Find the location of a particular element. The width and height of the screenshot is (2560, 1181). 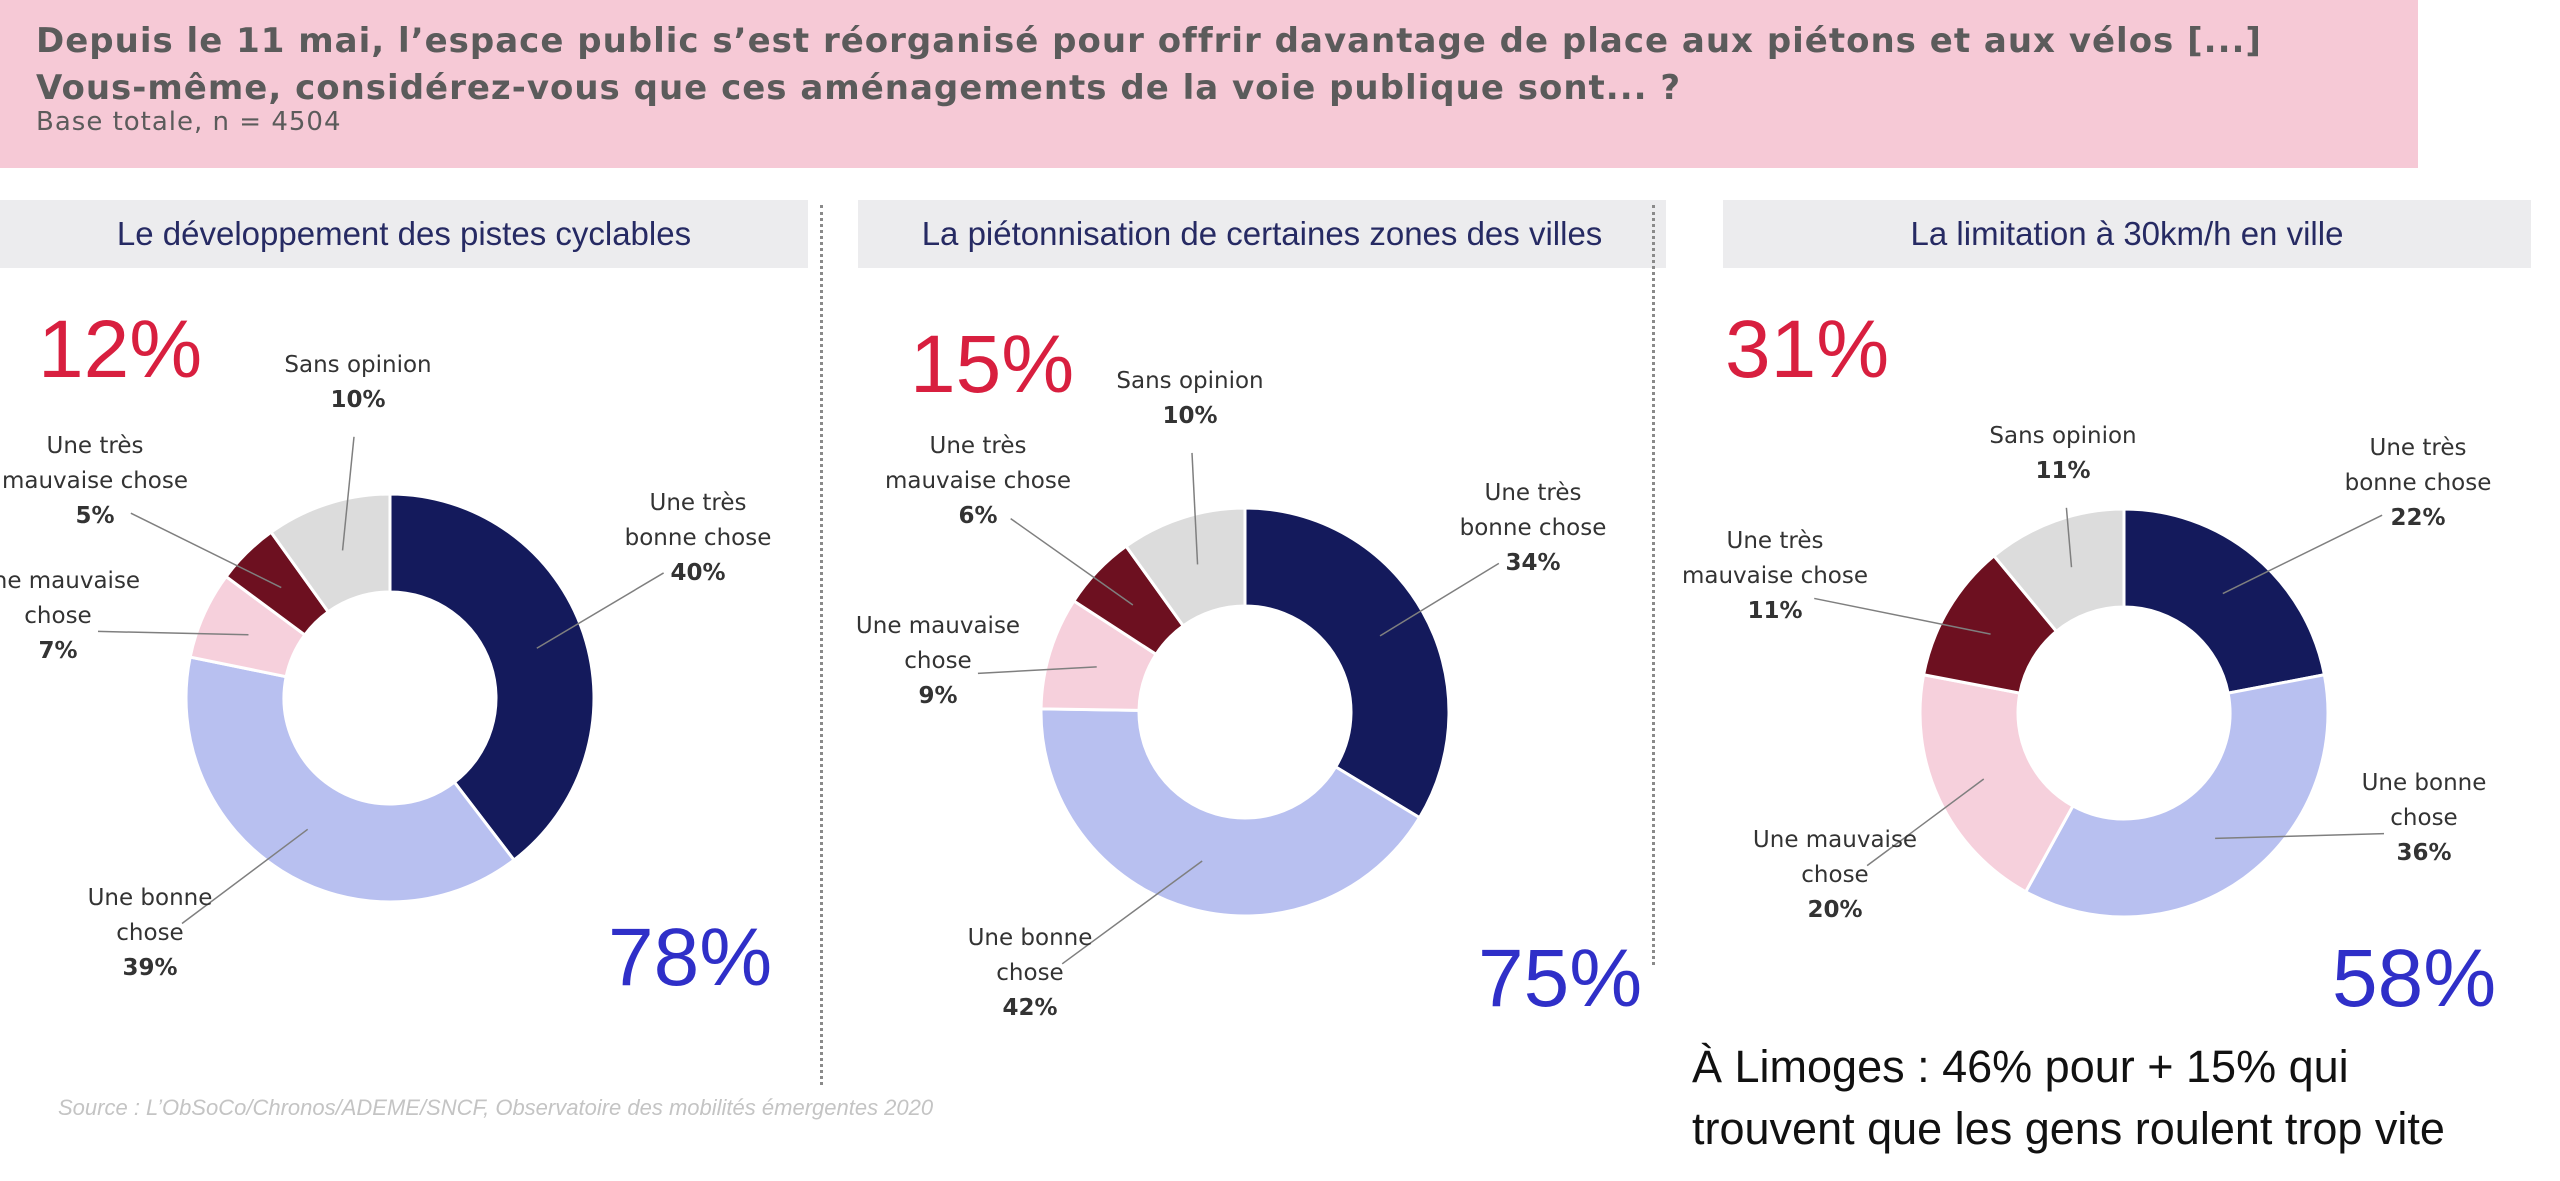

slice-label-sans-opinion: Sans opinion 11% is located at coordinates (2062, 453).